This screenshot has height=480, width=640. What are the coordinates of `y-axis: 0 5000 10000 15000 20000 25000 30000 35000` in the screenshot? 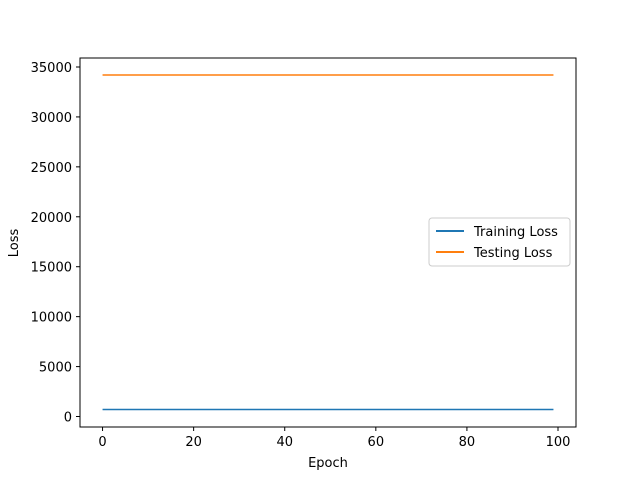 It's located at (55, 243).